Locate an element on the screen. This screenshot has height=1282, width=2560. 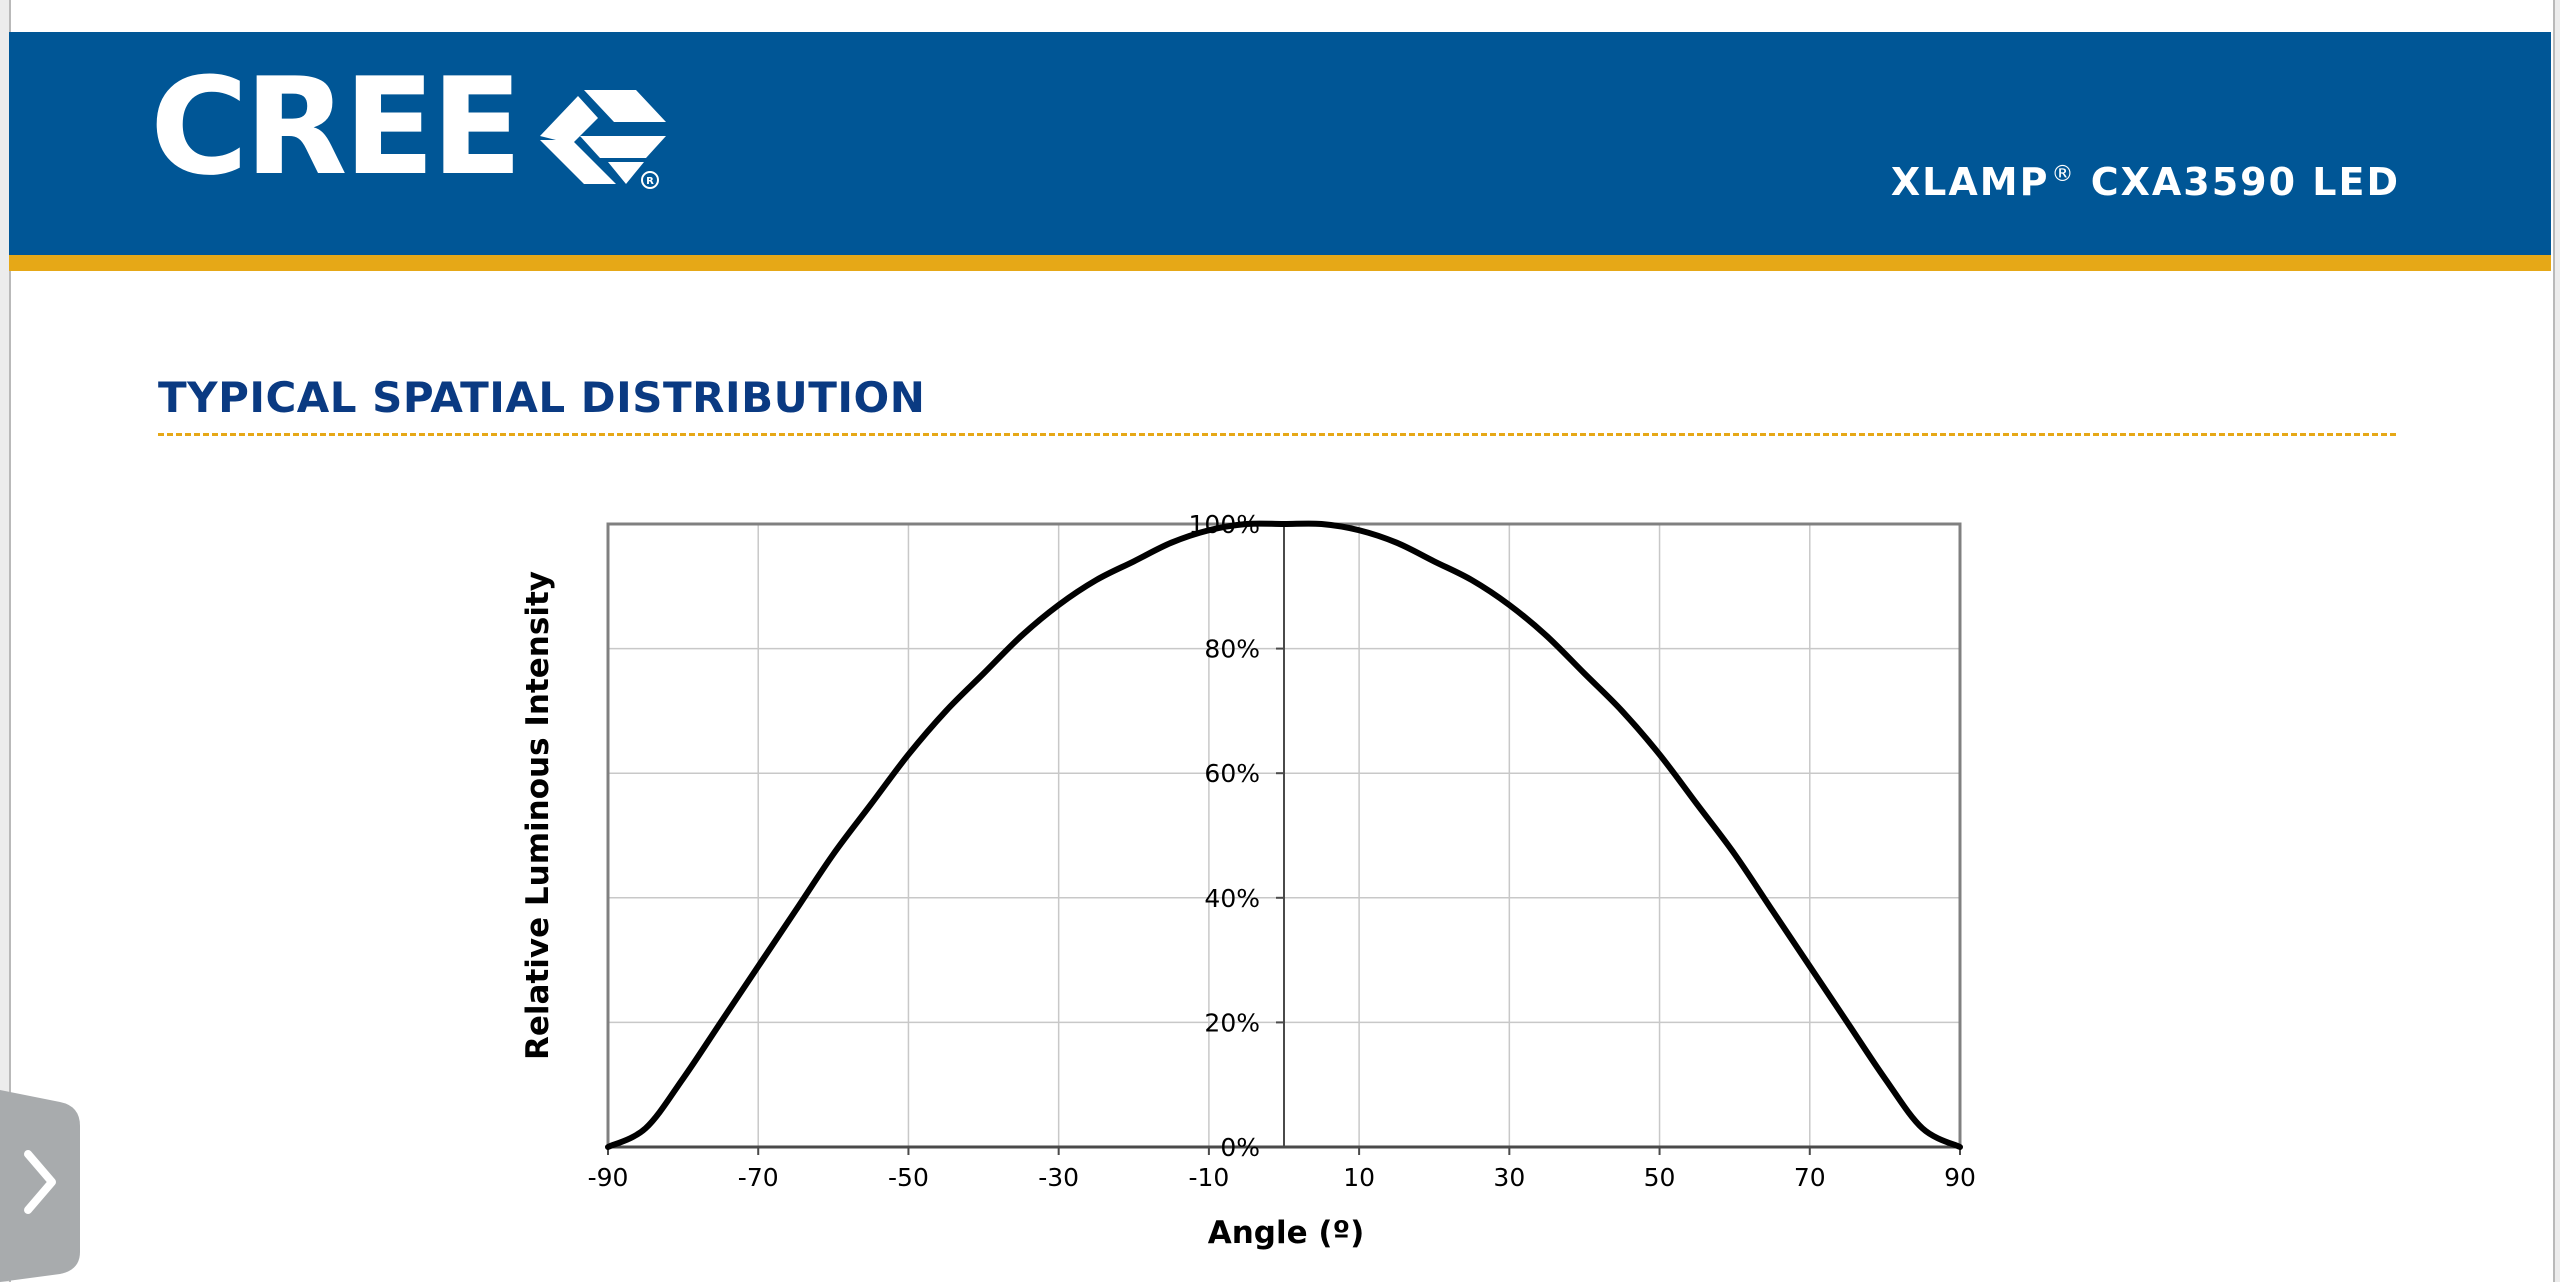
y-tick-label: 0% is located at coordinates (1240, 1147).